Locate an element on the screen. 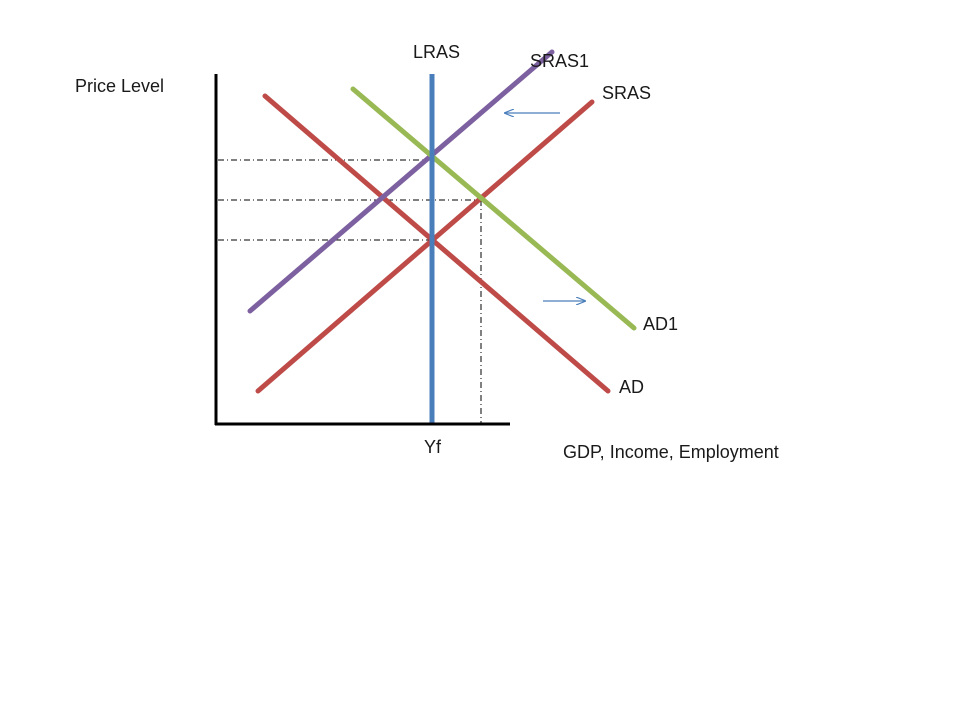  sras1-label: SRAS1 is located at coordinates (559, 61).